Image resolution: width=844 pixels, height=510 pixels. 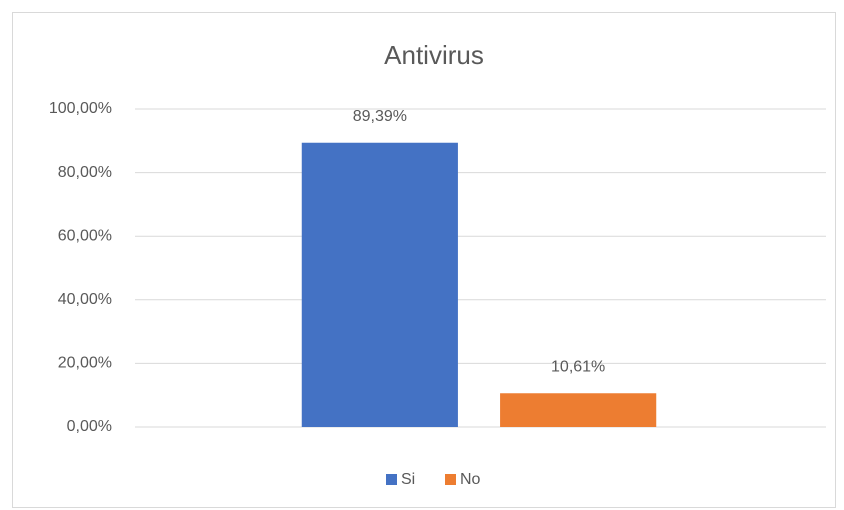 I want to click on y-tick-label: 0,00%, so click(x=89, y=426).